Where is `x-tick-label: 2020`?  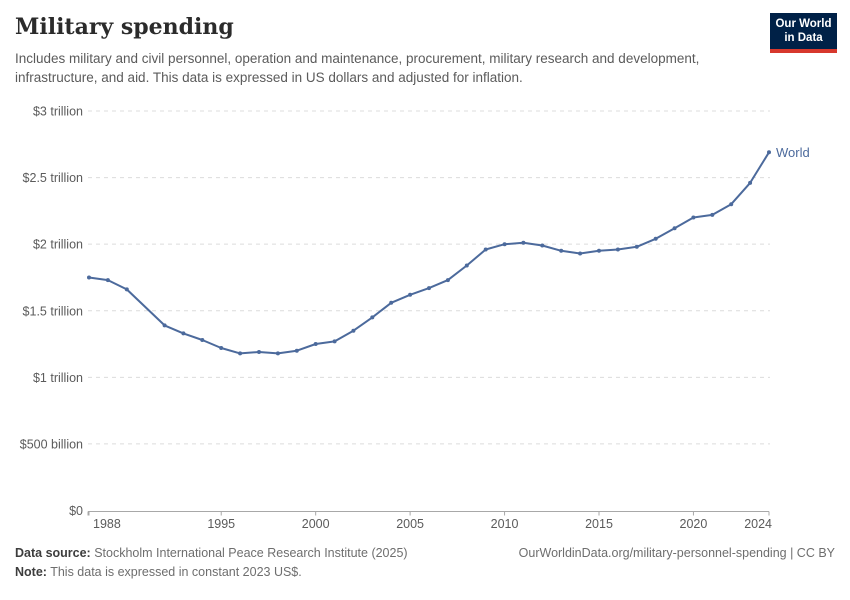 x-tick-label: 2020 is located at coordinates (694, 524).